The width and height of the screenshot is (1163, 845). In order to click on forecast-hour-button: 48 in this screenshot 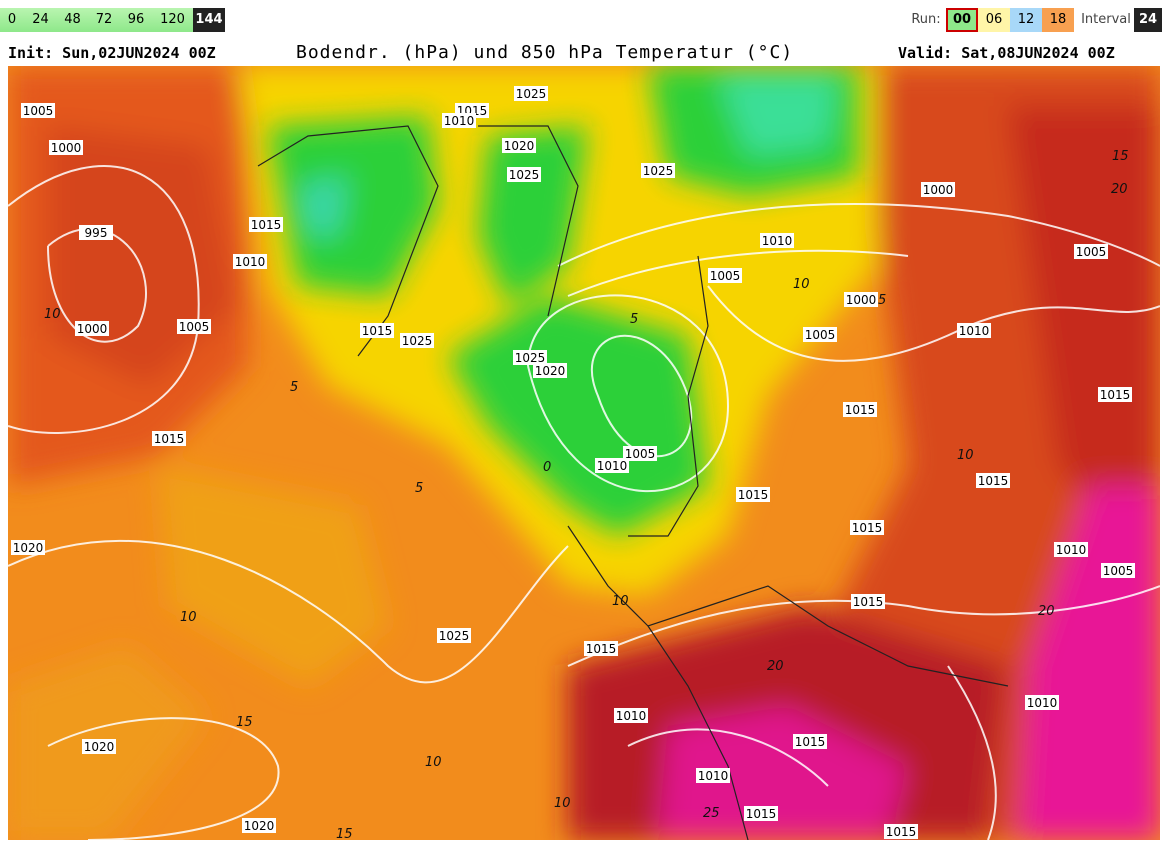, I will do `click(72, 20)`.